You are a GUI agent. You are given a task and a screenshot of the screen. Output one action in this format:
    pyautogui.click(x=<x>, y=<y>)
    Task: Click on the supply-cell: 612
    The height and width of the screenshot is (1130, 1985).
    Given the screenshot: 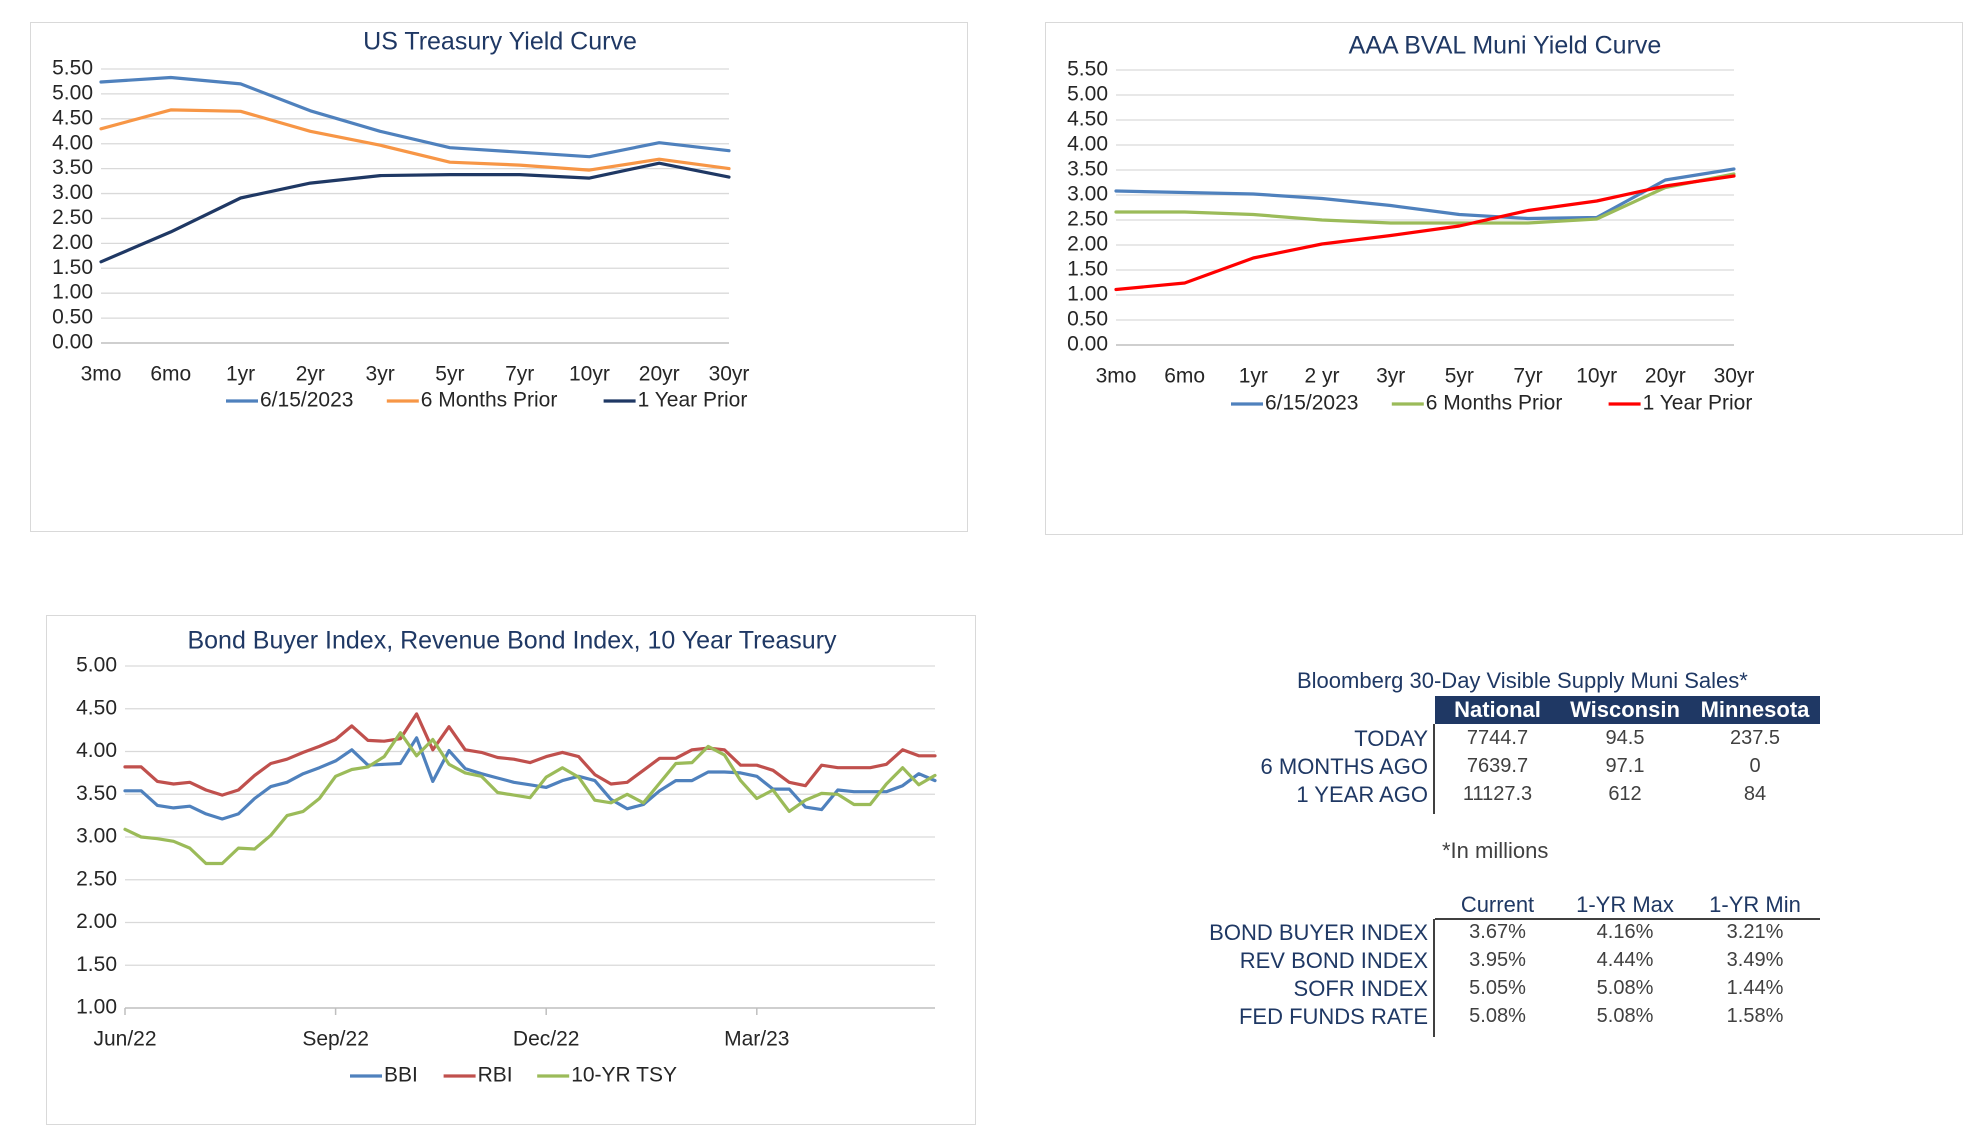 What is the action you would take?
    pyautogui.click(x=1625, y=794)
    